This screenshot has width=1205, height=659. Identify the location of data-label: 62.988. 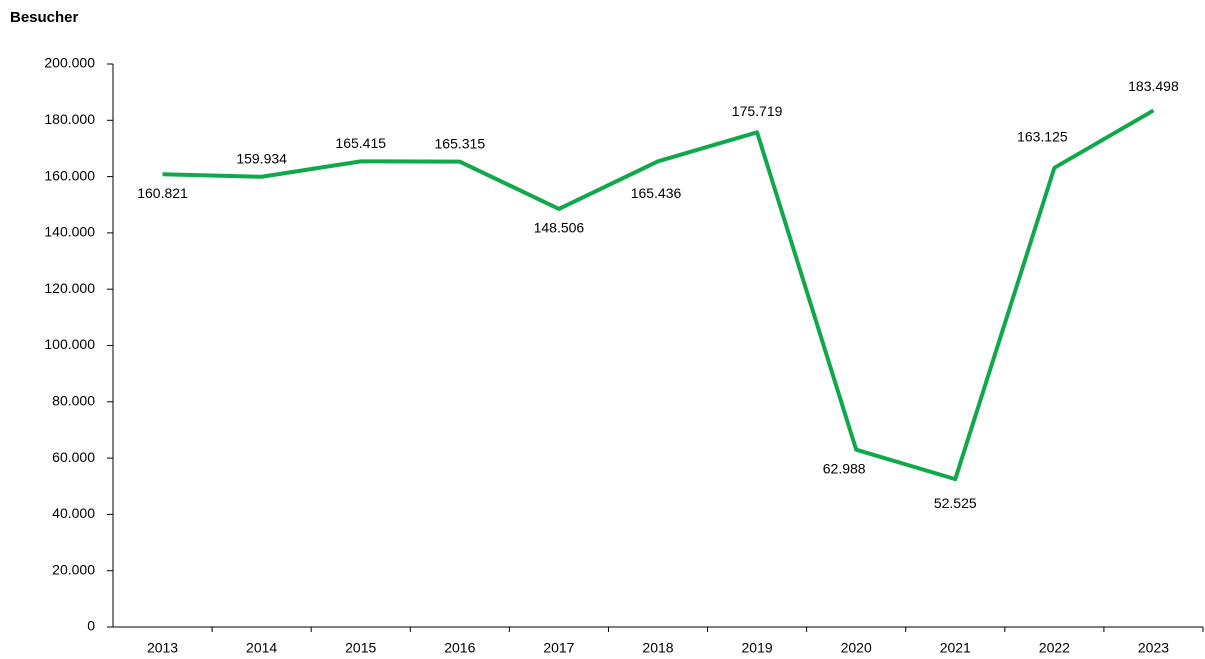
(844, 468).